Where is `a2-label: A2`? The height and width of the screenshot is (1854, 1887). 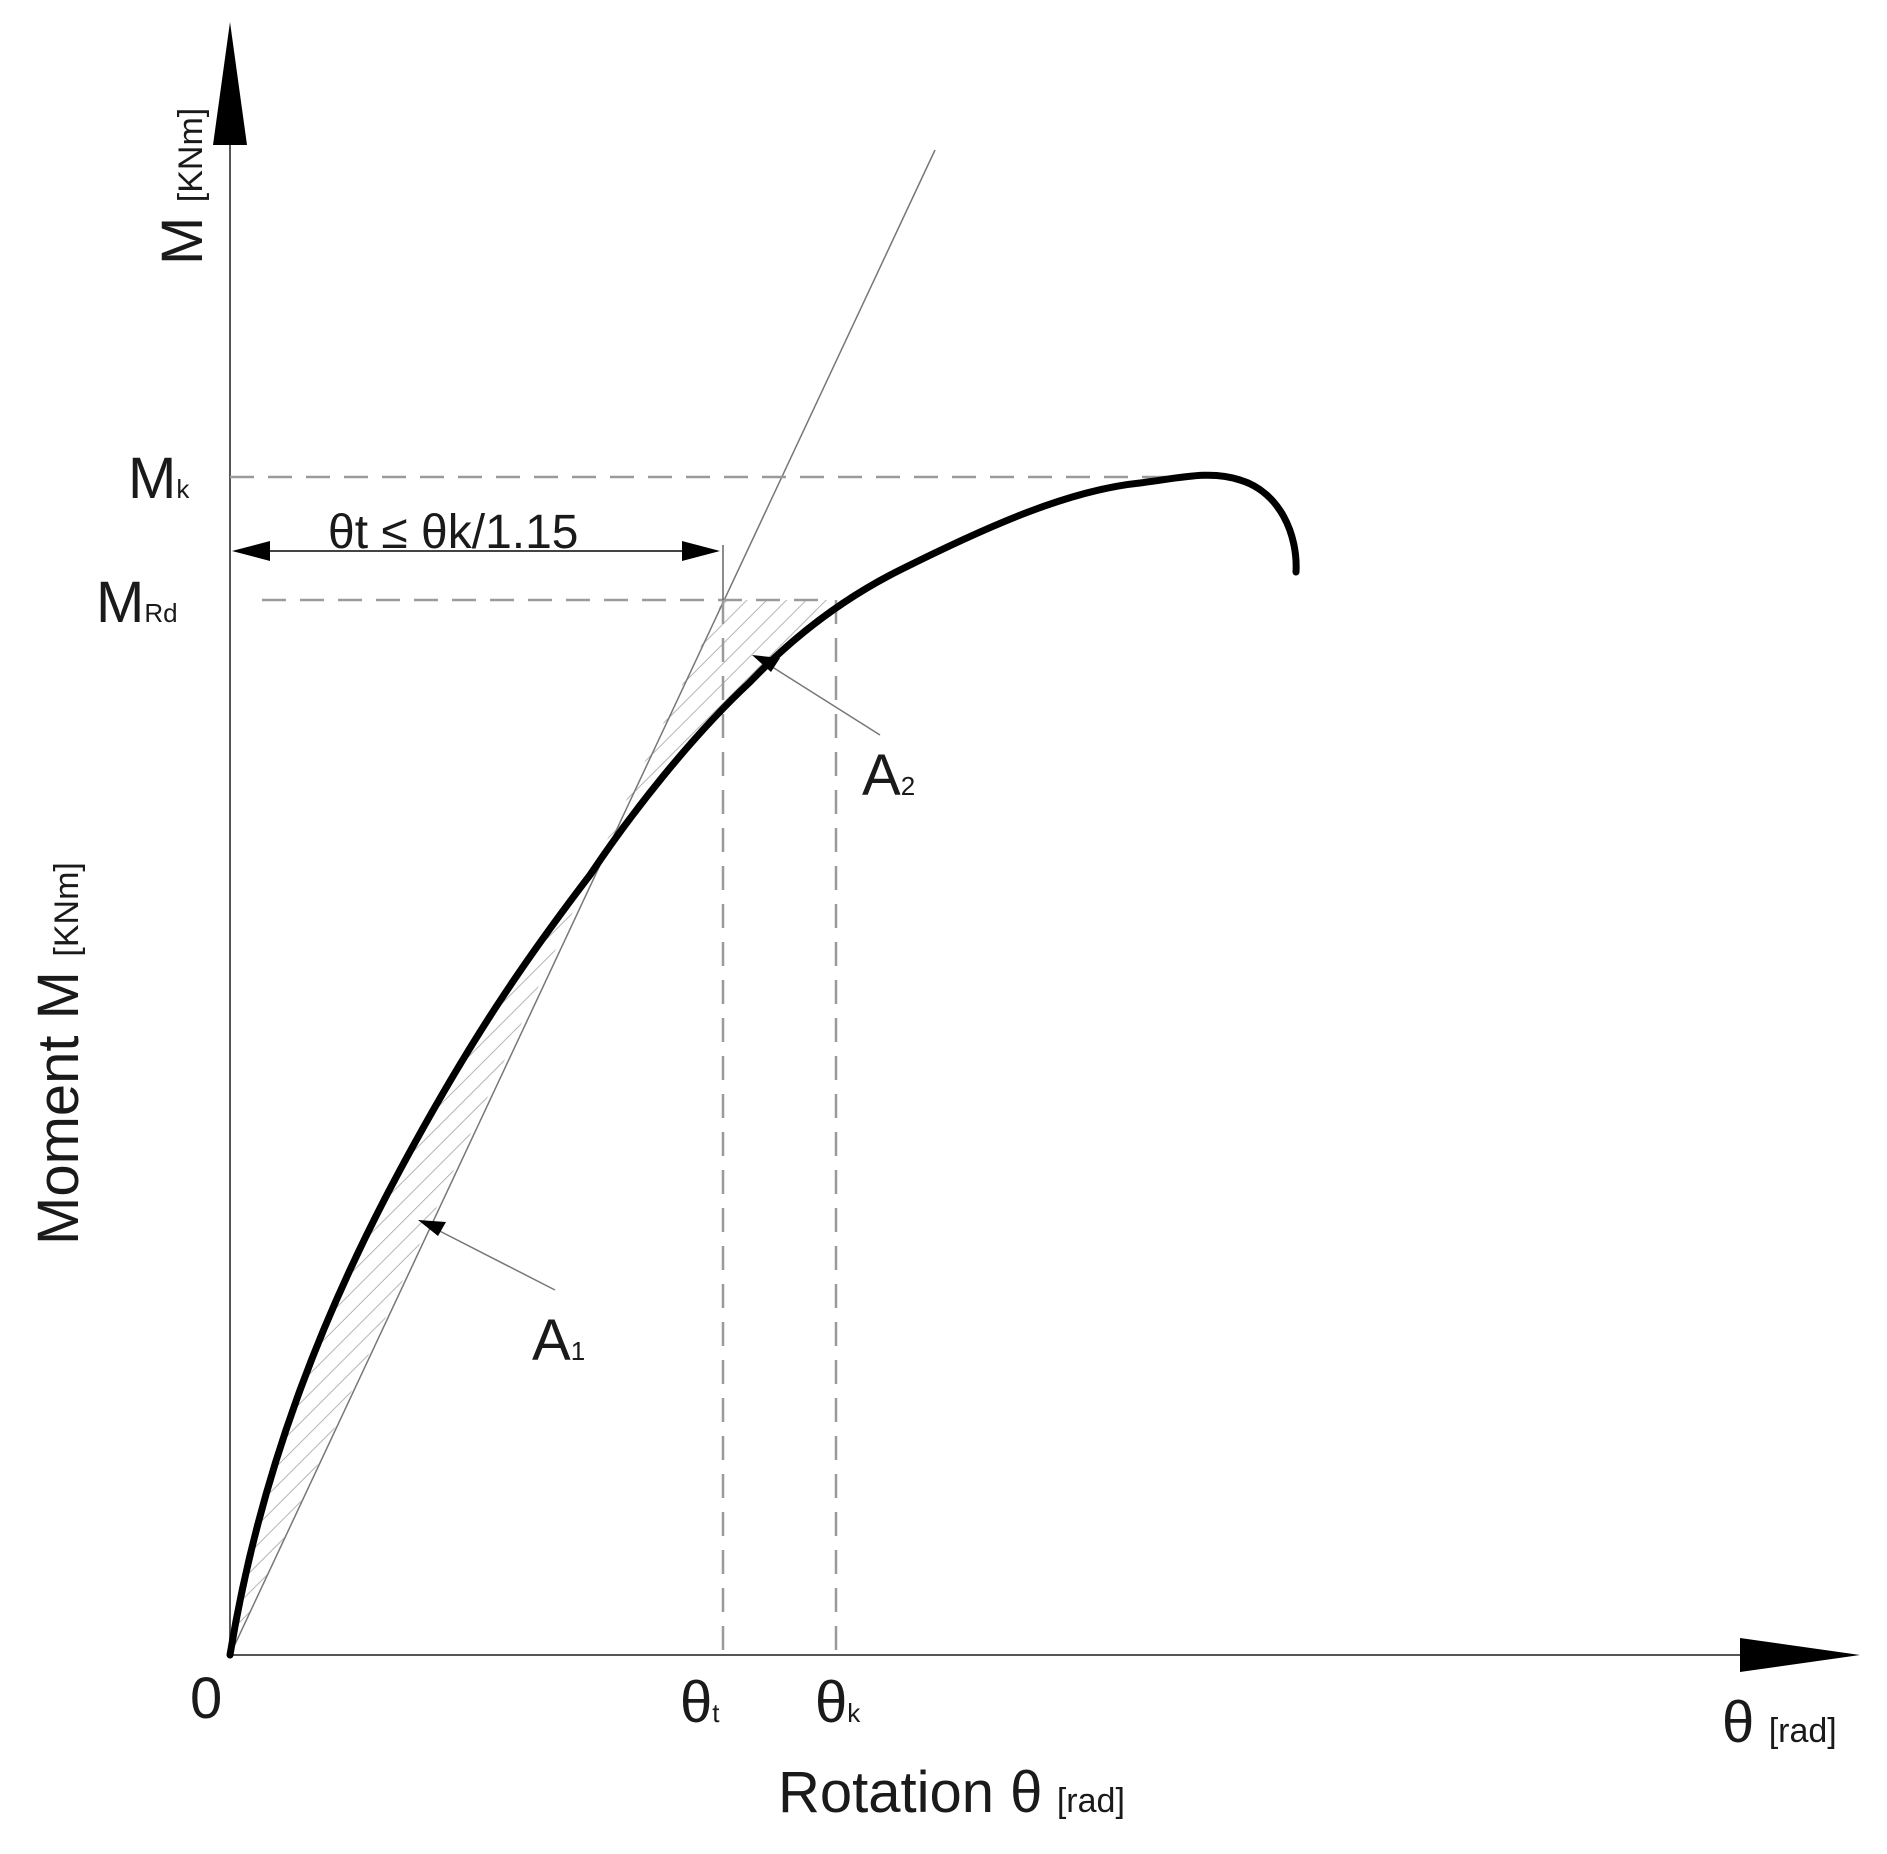 a2-label: A2 is located at coordinates (888, 775).